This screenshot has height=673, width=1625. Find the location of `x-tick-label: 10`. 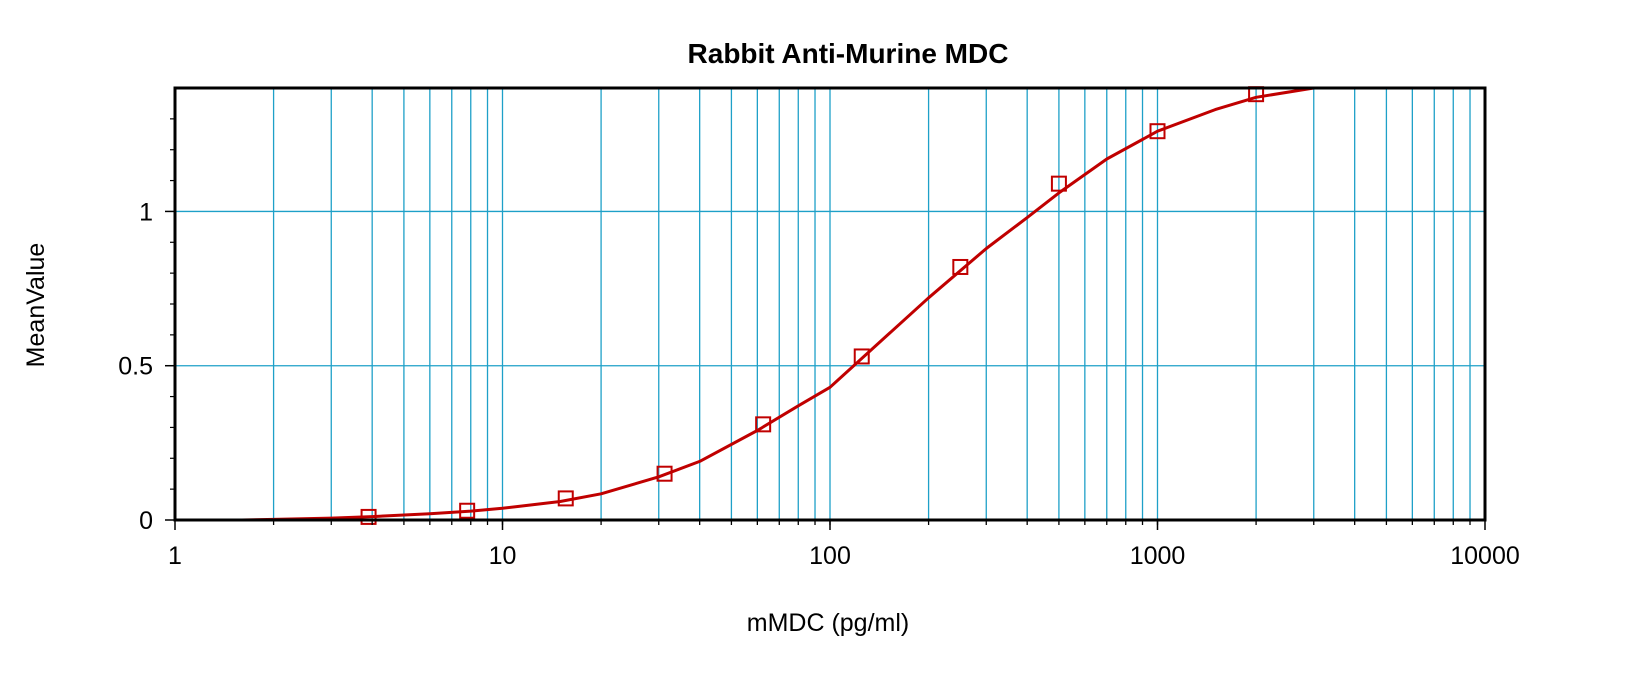

x-tick-label: 10 is located at coordinates (503, 556).